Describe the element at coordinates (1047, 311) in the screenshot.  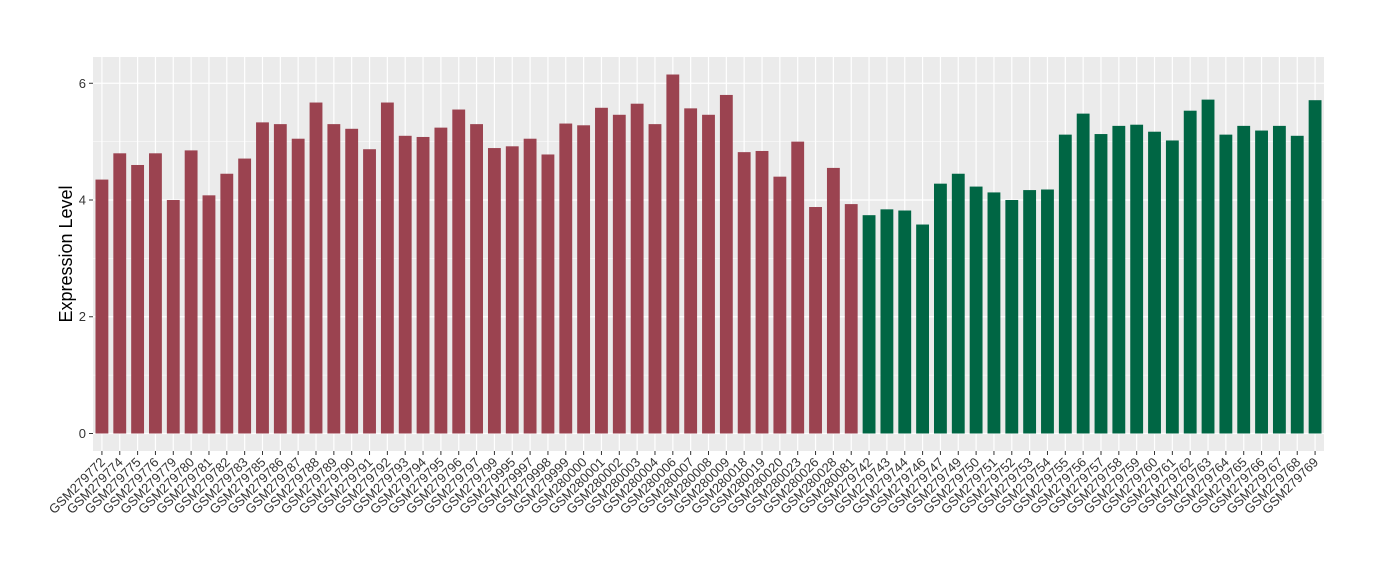
I see `bar-GSM279754` at that location.